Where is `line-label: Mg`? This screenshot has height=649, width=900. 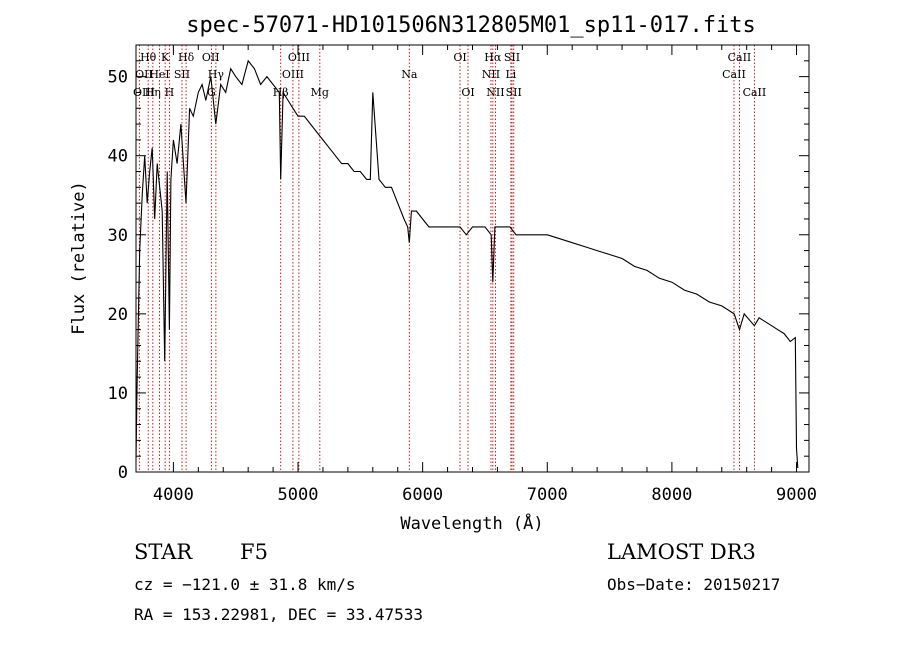 line-label: Mg is located at coordinates (320, 92).